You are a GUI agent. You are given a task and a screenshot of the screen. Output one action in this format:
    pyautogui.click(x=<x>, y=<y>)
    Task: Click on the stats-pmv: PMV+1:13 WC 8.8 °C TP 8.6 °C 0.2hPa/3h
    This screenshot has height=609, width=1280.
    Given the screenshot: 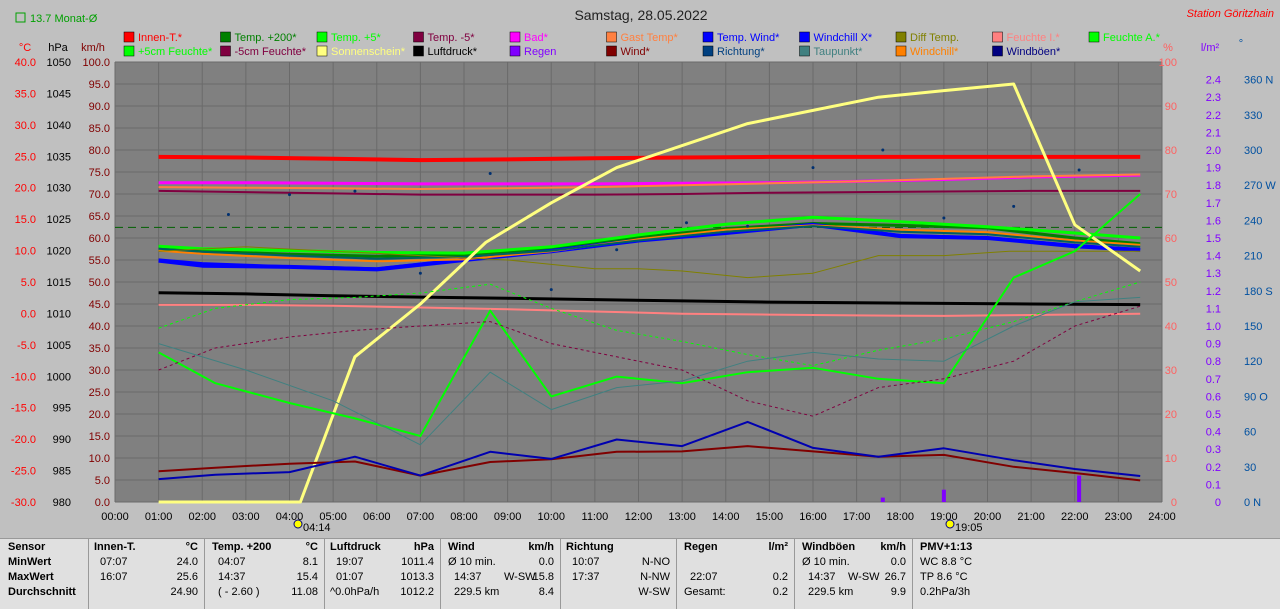 What is the action you would take?
    pyautogui.click(x=970, y=571)
    